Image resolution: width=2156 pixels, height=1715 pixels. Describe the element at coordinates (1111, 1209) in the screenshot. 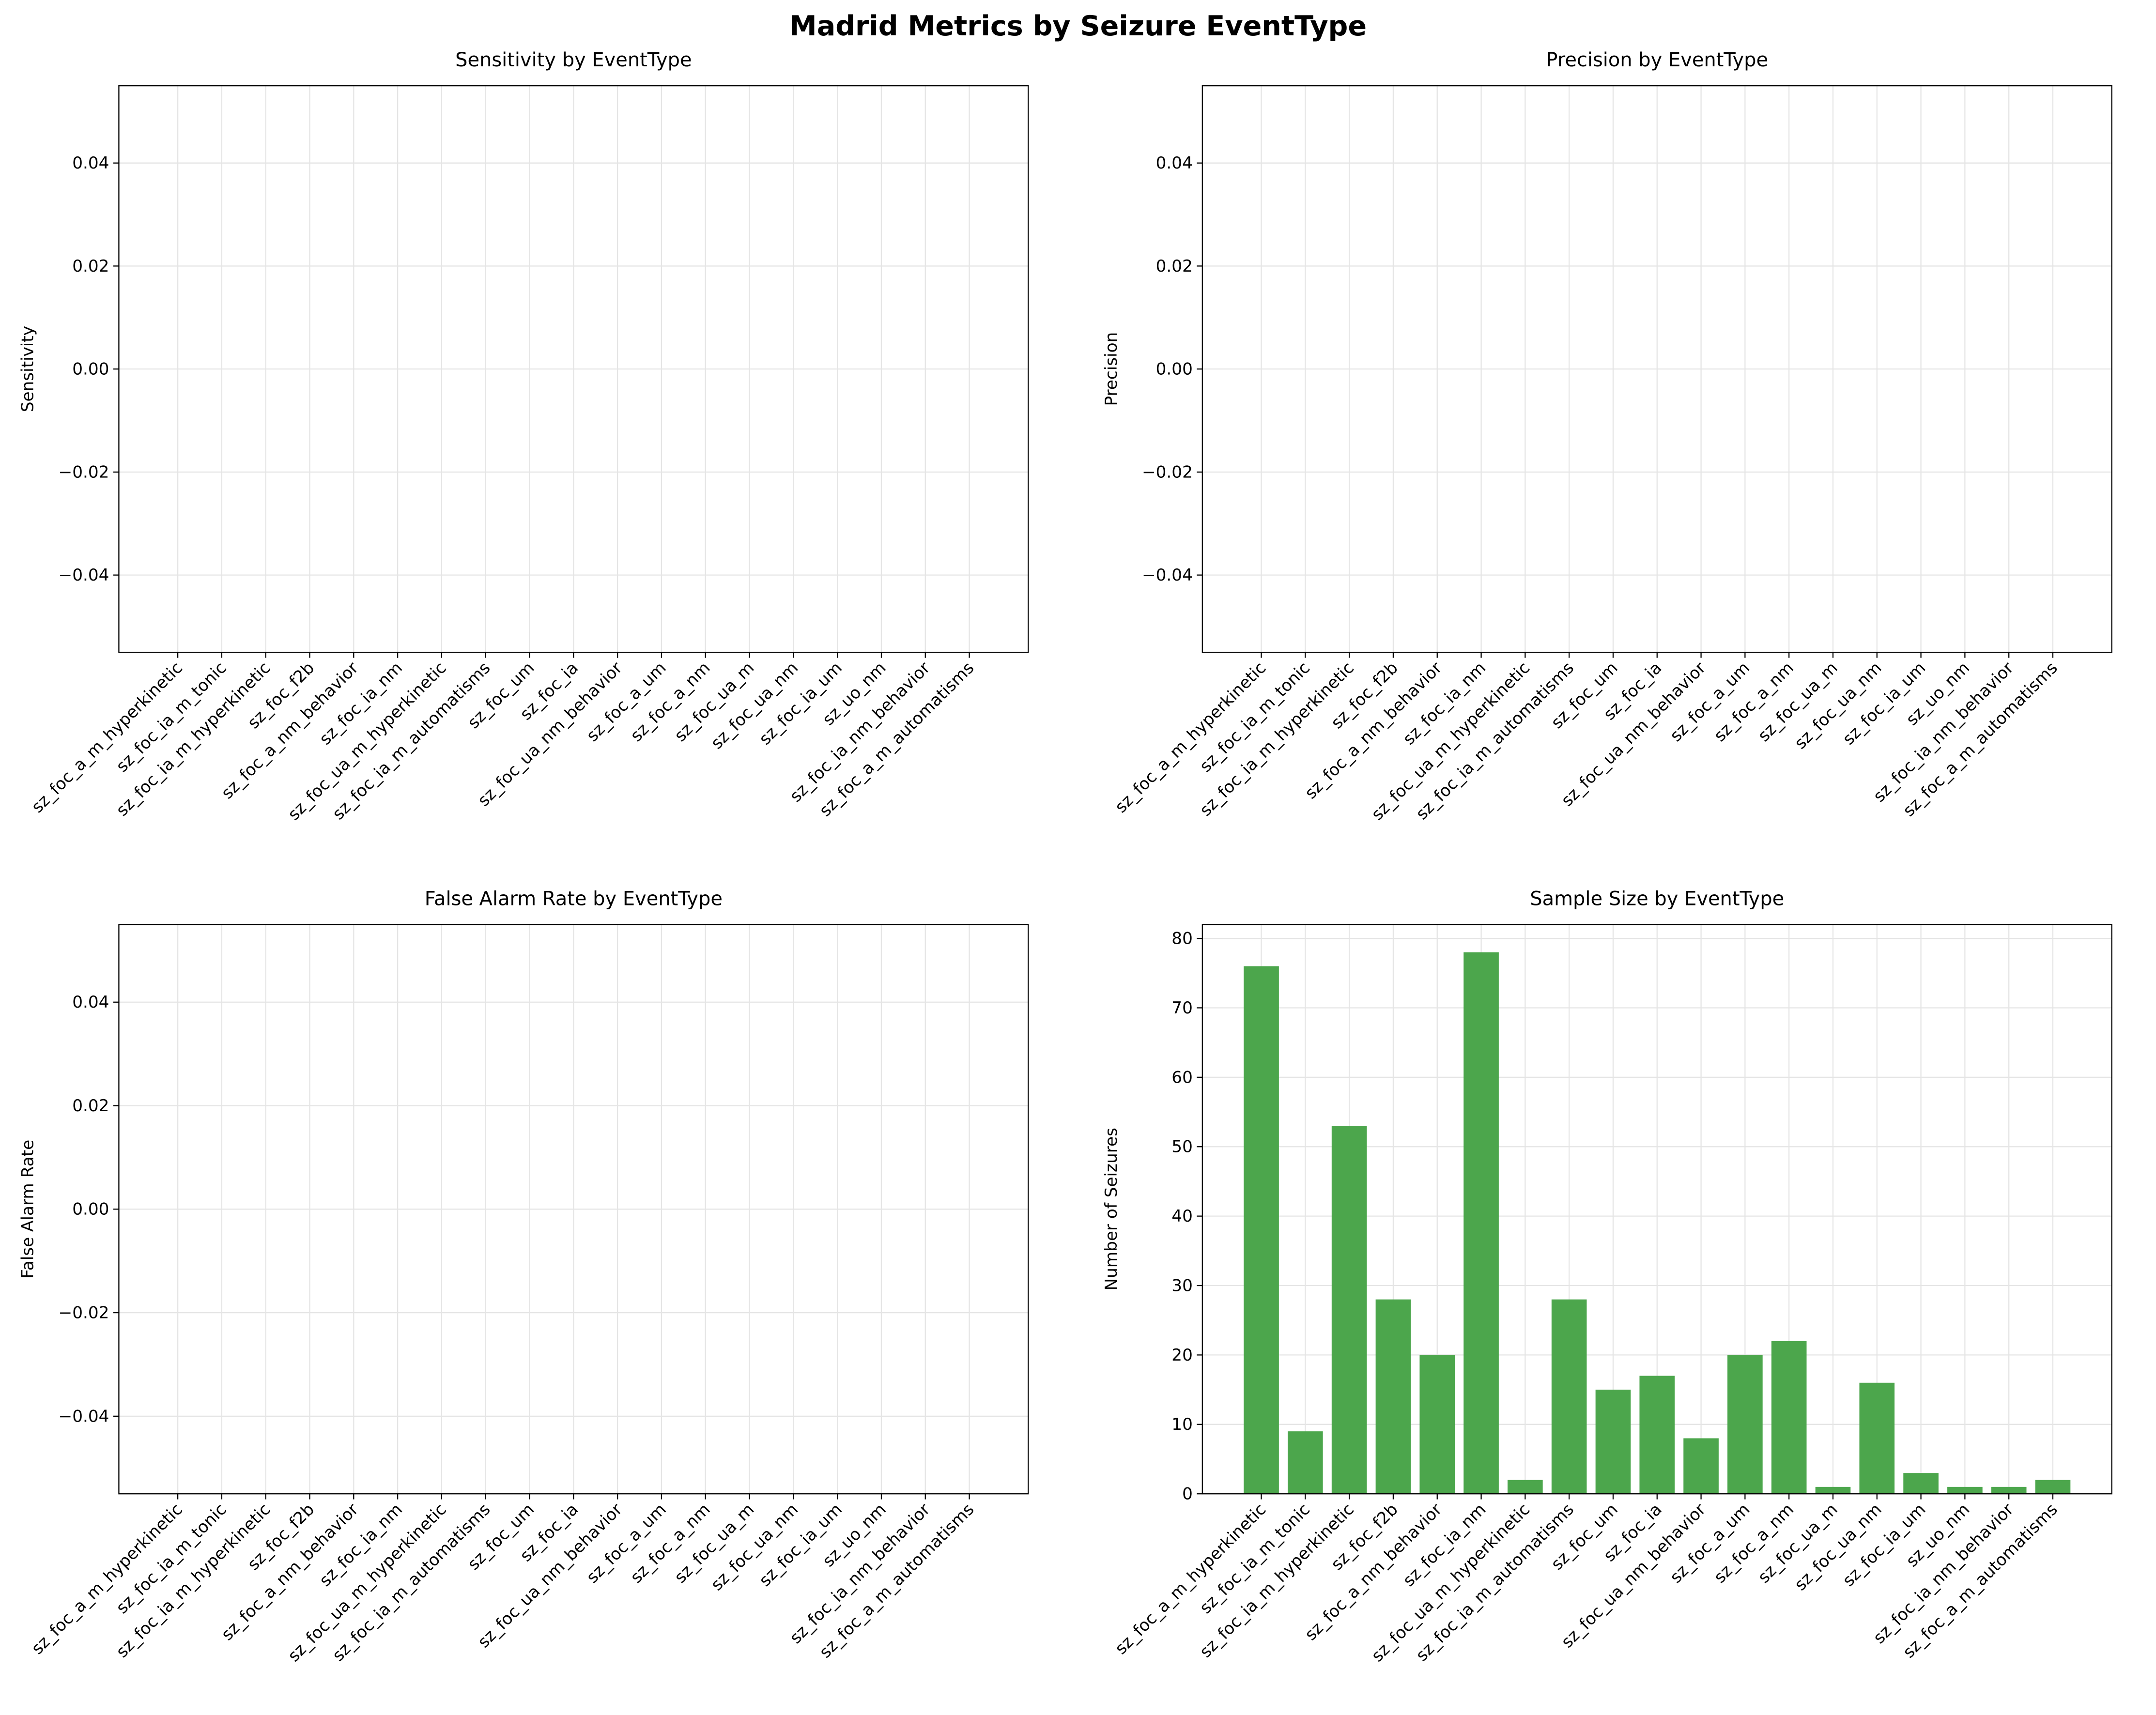

I see `y-axis-label: Number of Seizures` at that location.